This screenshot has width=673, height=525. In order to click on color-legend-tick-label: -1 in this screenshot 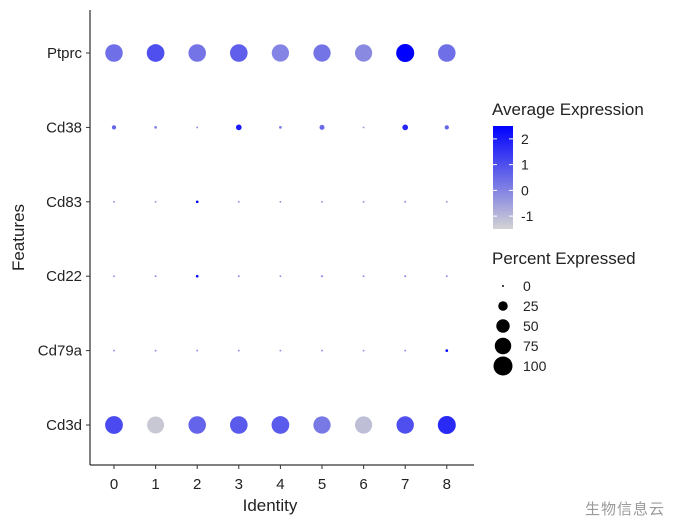, I will do `click(527, 216)`.